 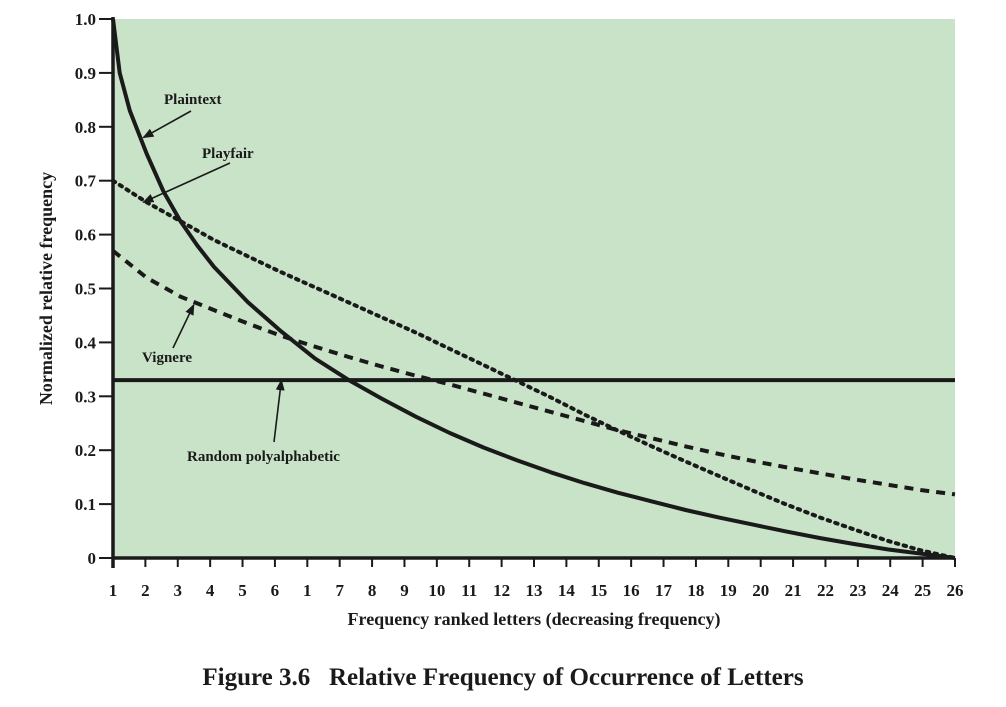 I want to click on y-tick-label: 0.8, so click(x=85, y=127).